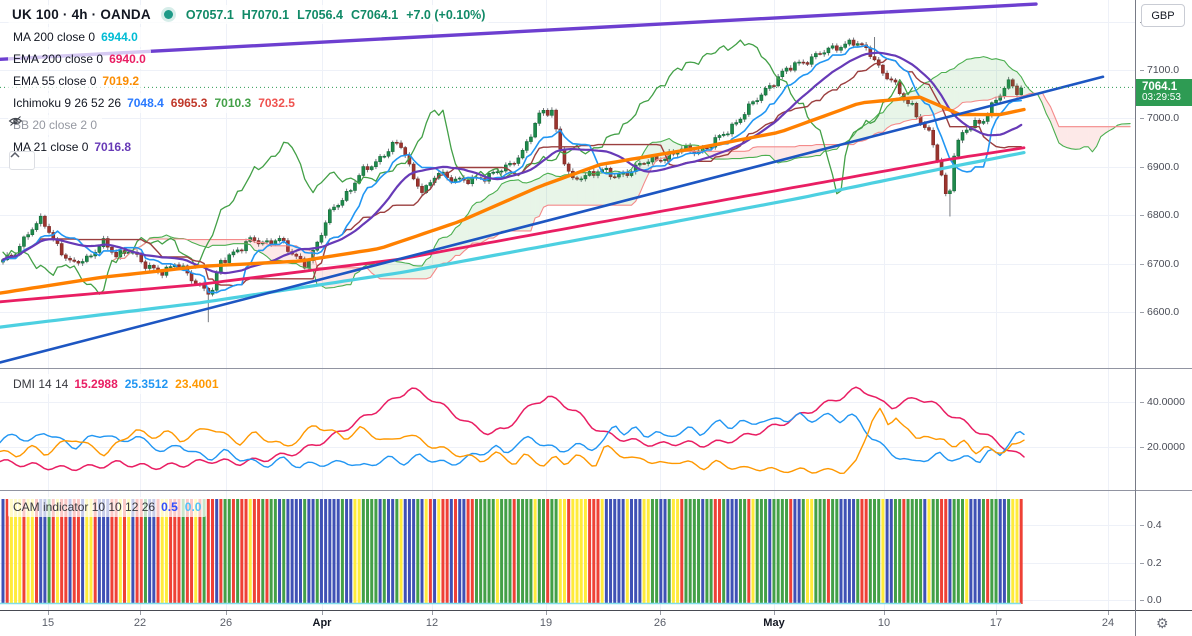 This screenshot has width=1192, height=636. I want to click on axis-tick-label: 6600.0, so click(1159, 312).